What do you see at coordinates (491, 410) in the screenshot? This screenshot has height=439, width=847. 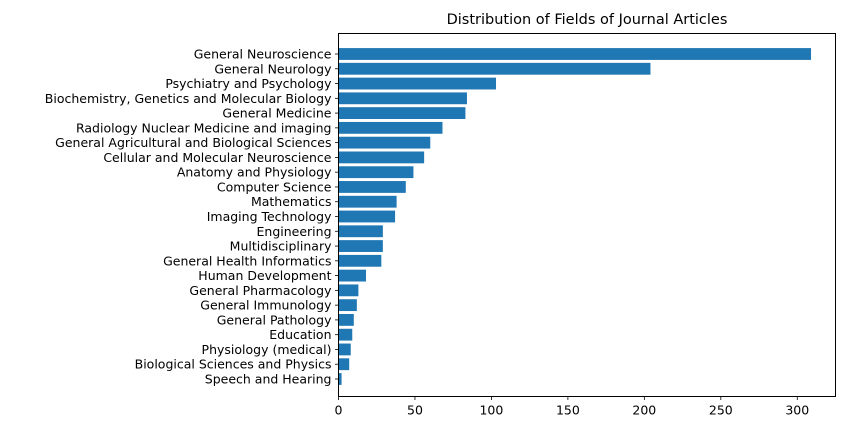 I see `x-tick-label: 100` at bounding box center [491, 410].